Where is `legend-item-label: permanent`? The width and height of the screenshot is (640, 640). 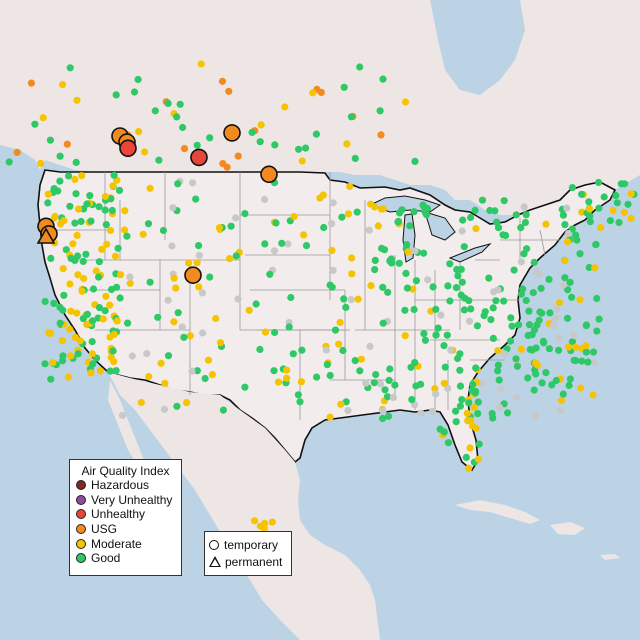
legend-item-label: permanent is located at coordinates (254, 561).